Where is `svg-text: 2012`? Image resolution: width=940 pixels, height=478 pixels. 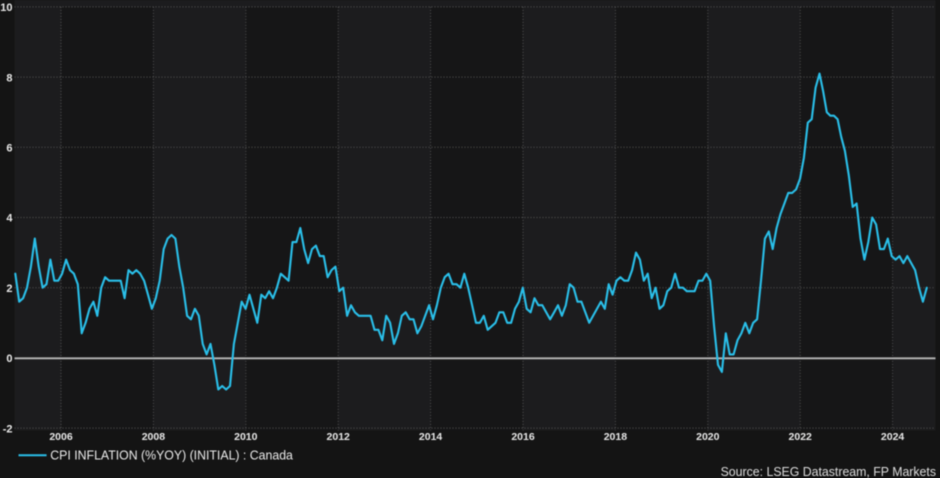
svg-text: 2012 is located at coordinates (339, 437).